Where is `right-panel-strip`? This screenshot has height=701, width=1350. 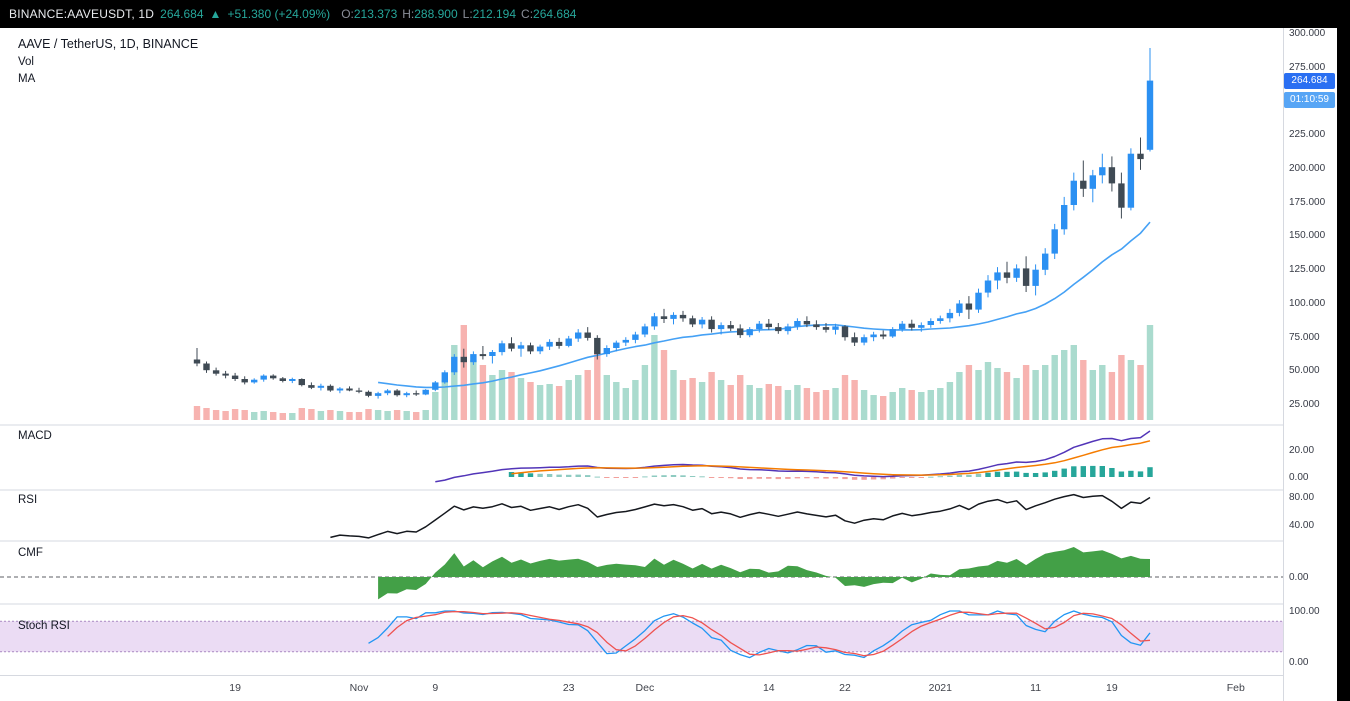
right-panel-strip is located at coordinates (1343, 350).